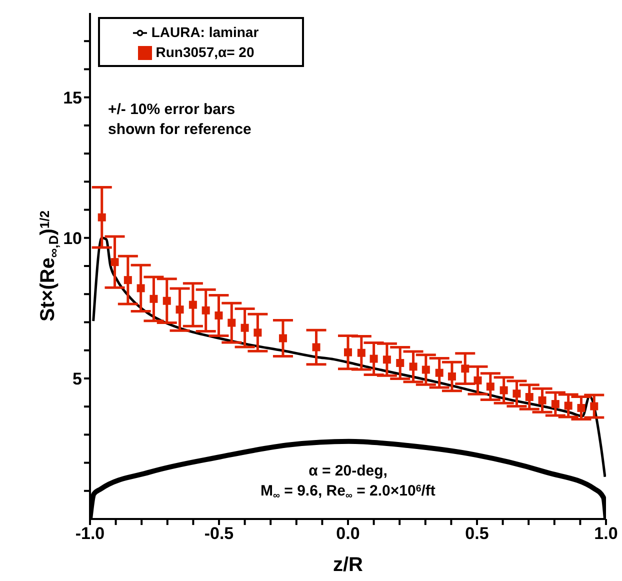 This screenshot has width=622, height=581. What do you see at coordinates (348, 534) in the screenshot?
I see `x-tick-label: 0.0` at bounding box center [348, 534].